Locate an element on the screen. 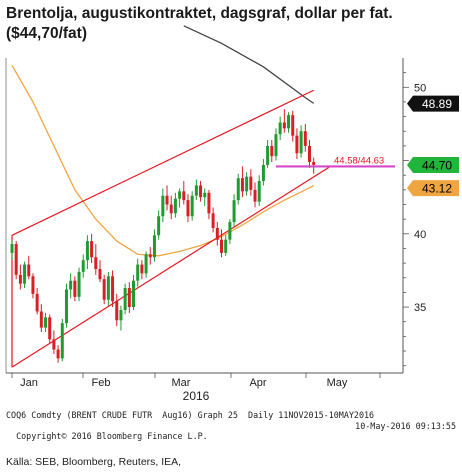  ma200-line is located at coordinates (249, 64).